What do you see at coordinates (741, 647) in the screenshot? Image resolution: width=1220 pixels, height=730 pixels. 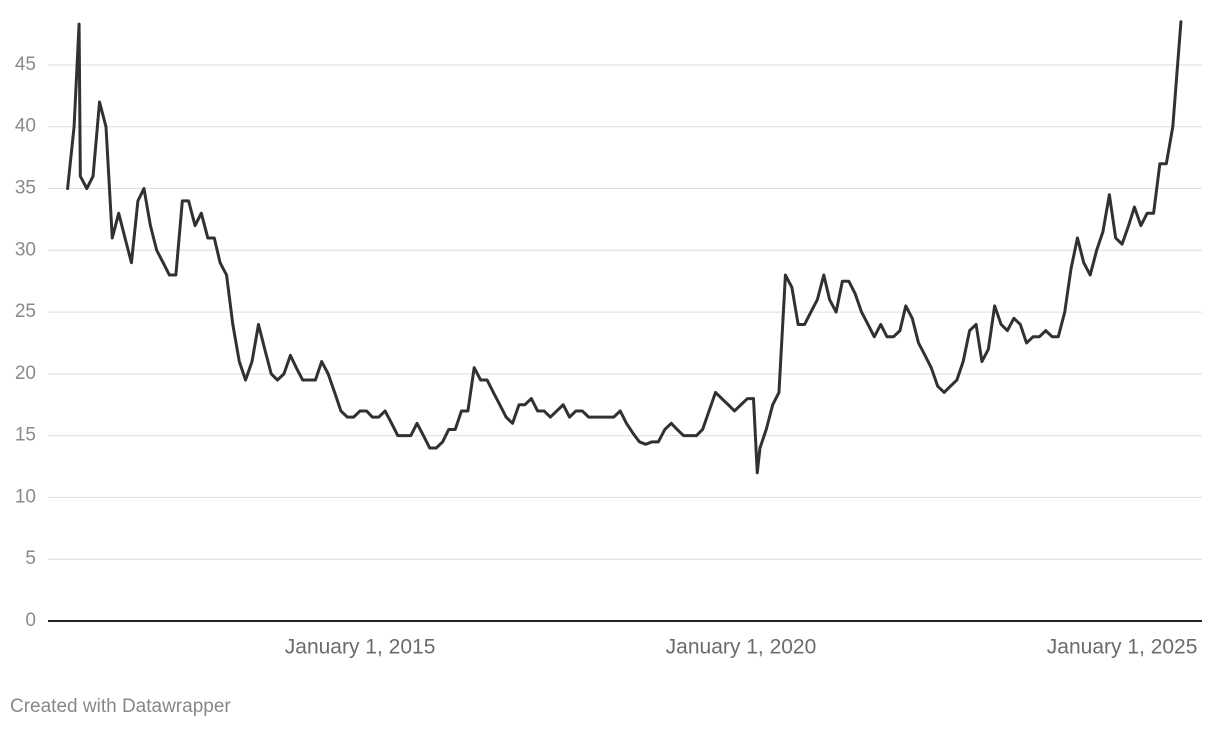 I see `x-tick-label: January 1, 2020` at bounding box center [741, 647].